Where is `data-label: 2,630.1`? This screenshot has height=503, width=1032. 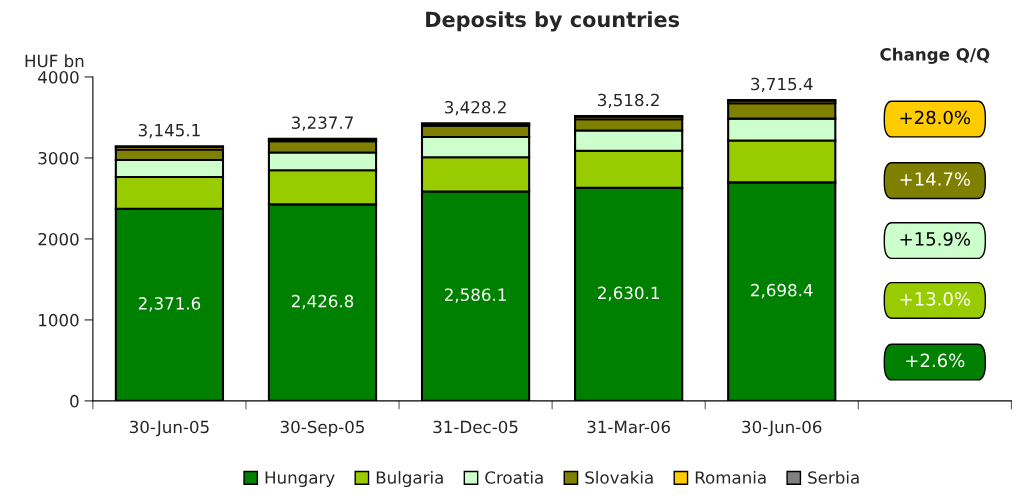
data-label: 2,630.1 is located at coordinates (628, 293).